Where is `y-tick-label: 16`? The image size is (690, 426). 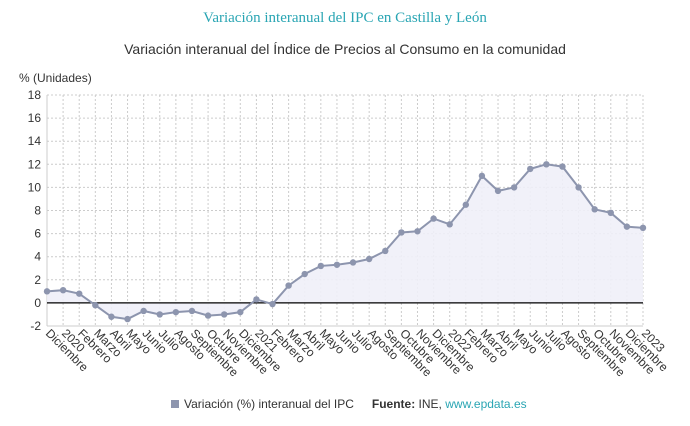 y-tick-label: 16 is located at coordinates (35, 118).